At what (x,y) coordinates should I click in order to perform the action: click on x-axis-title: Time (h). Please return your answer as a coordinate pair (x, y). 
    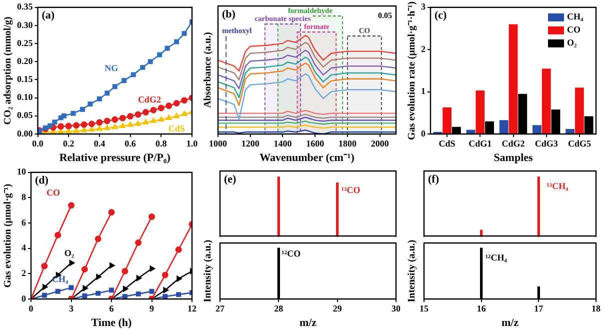
    Looking at the image, I should click on (111, 323).